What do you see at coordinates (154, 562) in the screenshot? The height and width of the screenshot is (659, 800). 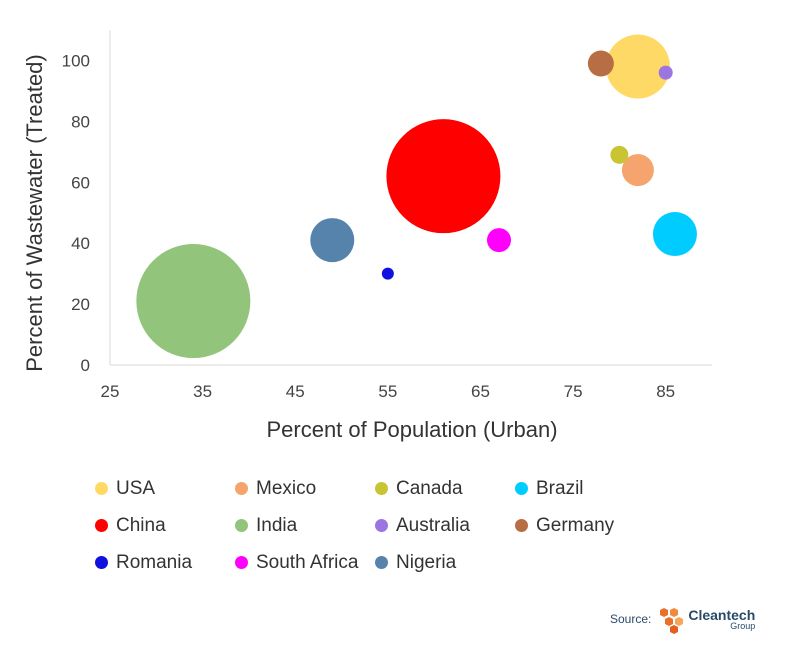 I see `legend-label: Romania` at bounding box center [154, 562].